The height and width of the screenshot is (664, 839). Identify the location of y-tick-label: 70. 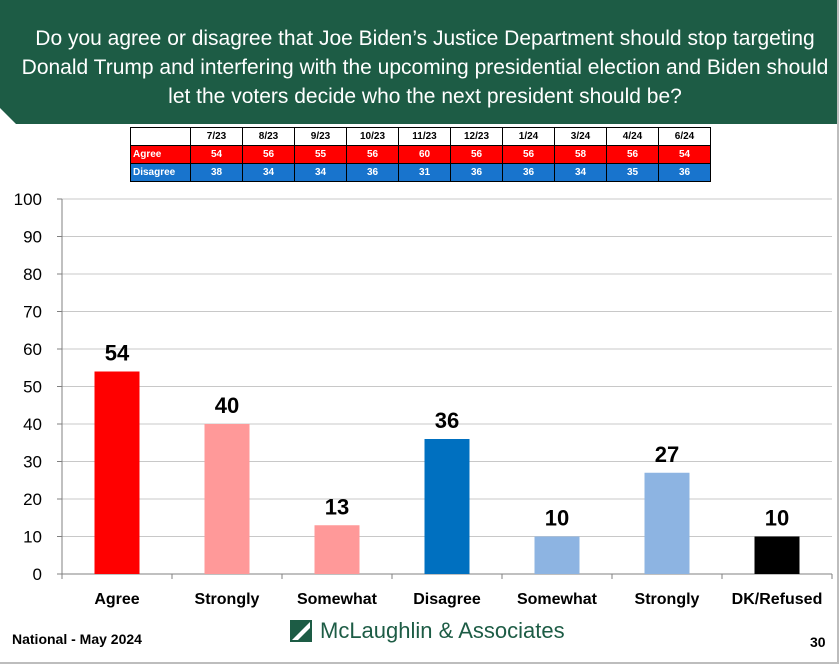
(32, 312).